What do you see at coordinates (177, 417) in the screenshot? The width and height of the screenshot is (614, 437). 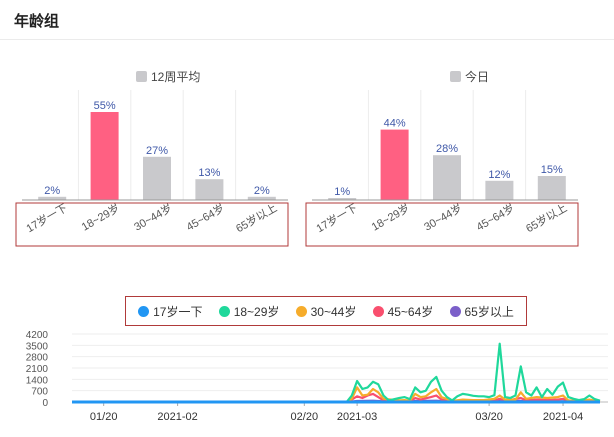 I see `x-tick-label: 2021-02` at bounding box center [177, 417].